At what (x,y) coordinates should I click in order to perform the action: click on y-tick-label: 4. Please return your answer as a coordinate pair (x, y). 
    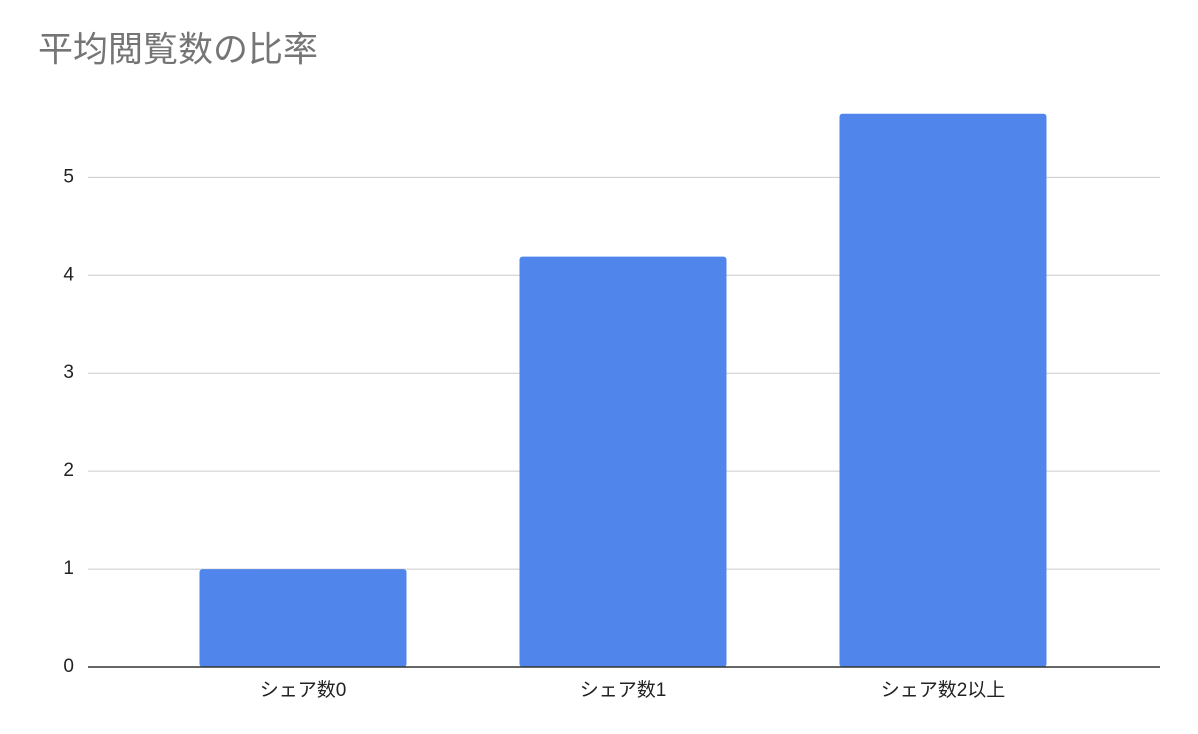
    Looking at the image, I should click on (68, 274).